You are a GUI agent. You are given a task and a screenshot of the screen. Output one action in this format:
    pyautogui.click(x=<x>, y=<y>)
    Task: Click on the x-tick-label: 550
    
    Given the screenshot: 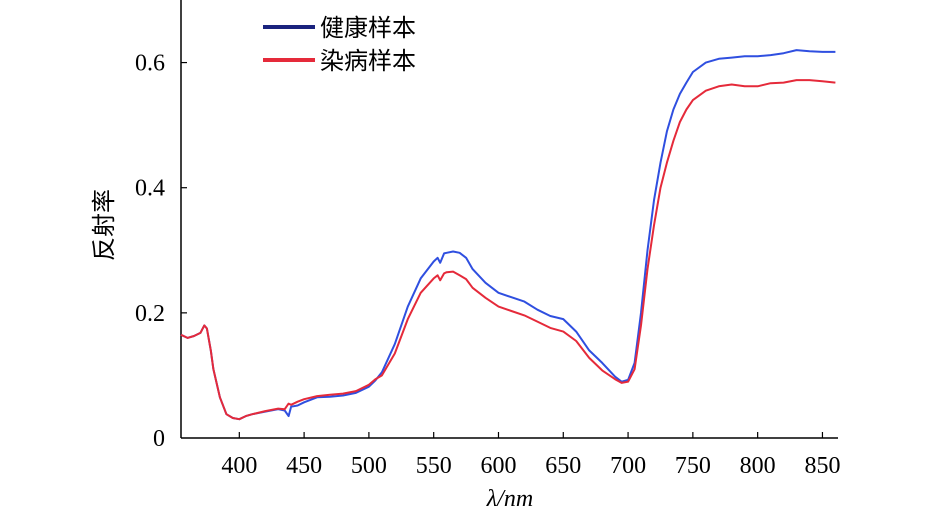 What is the action you would take?
    pyautogui.click(x=434, y=466)
    